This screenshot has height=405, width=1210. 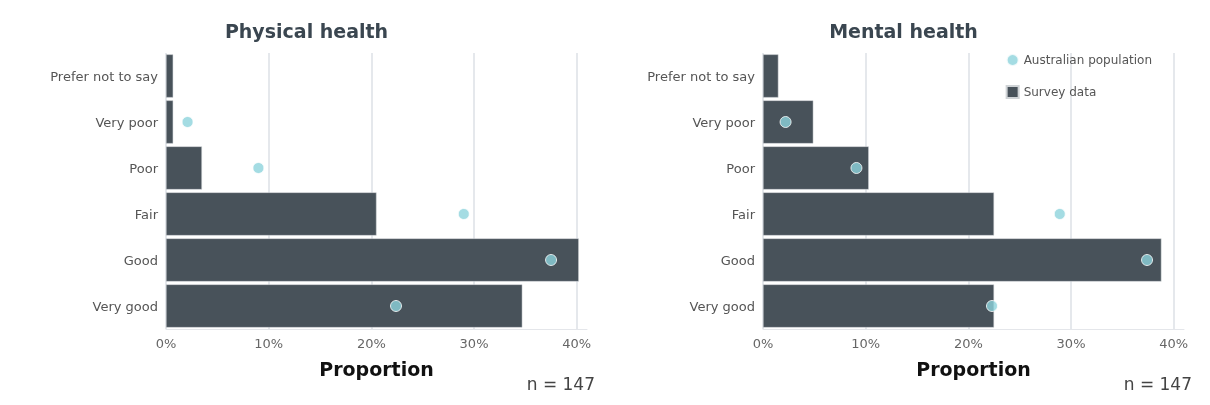 I want to click on legend-label: Survey data, so click(x=1060, y=92).